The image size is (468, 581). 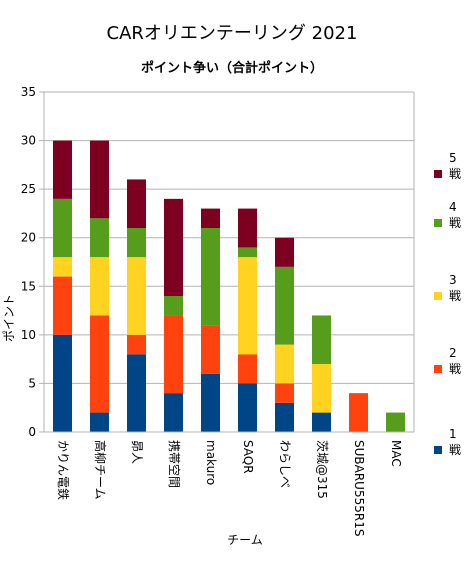 What do you see at coordinates (359, 488) in the screenshot?
I see `x-tick-label: SUBARU555R1S` at bounding box center [359, 488].